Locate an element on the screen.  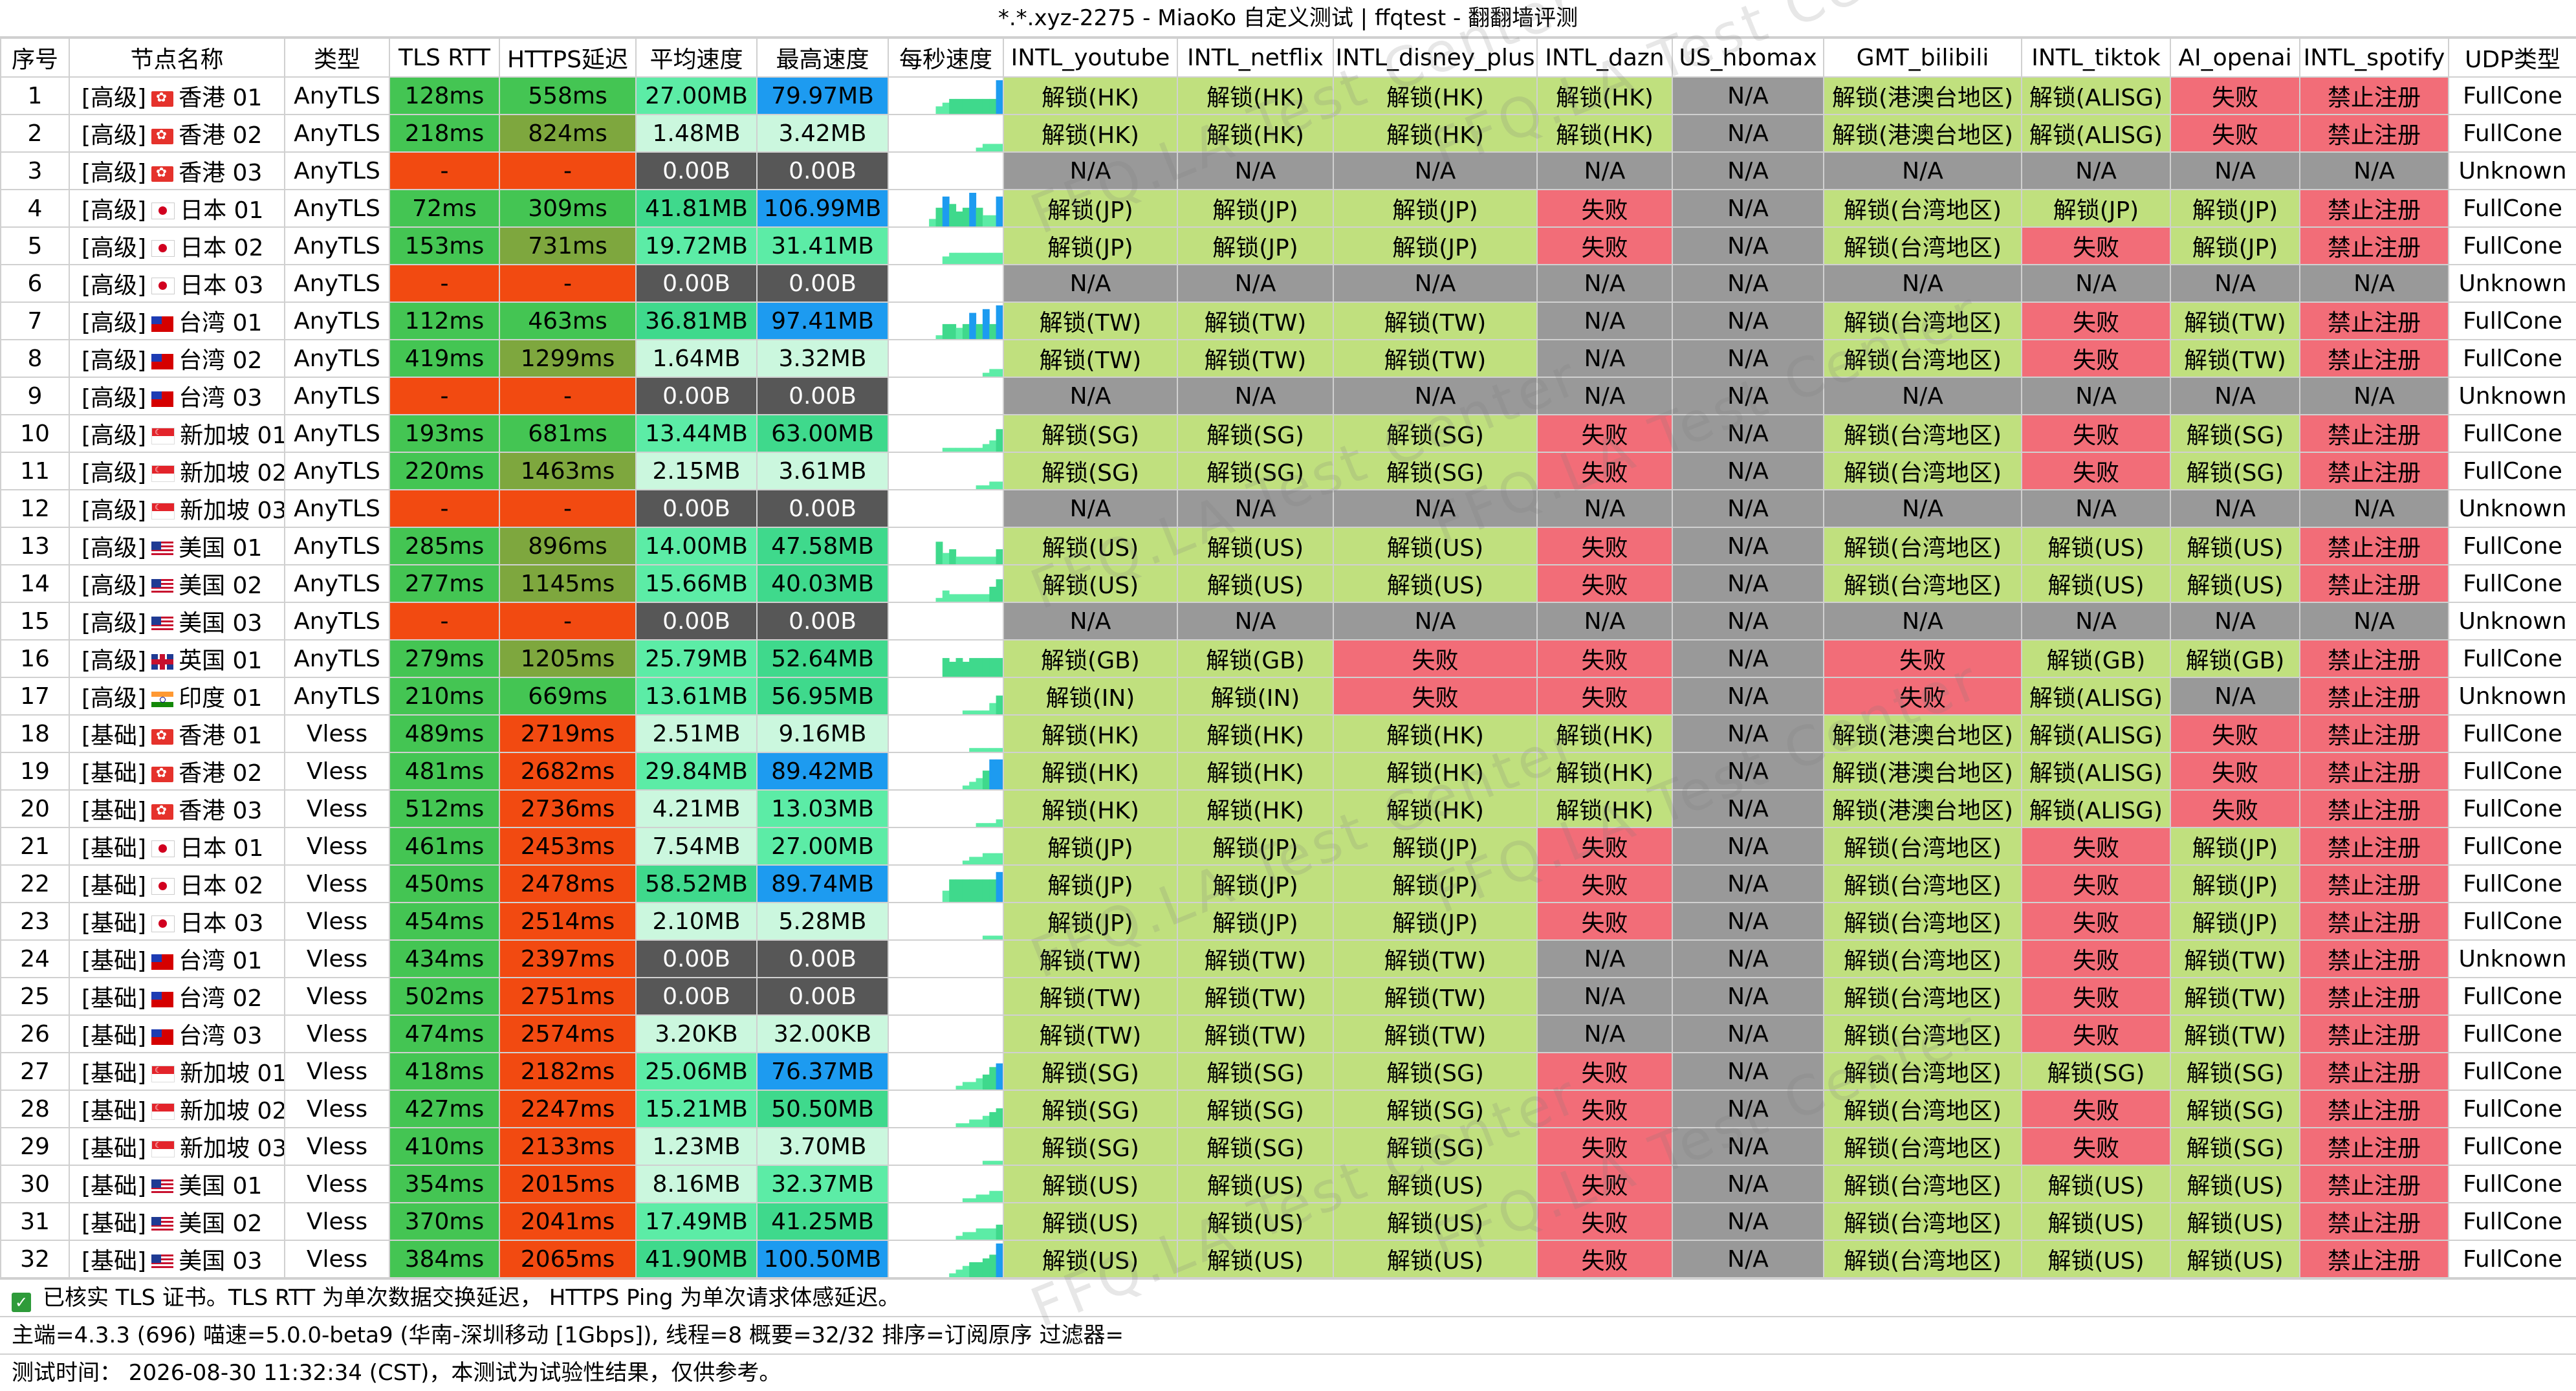
cell-avg-speed: 7.54MB is located at coordinates (696, 846).